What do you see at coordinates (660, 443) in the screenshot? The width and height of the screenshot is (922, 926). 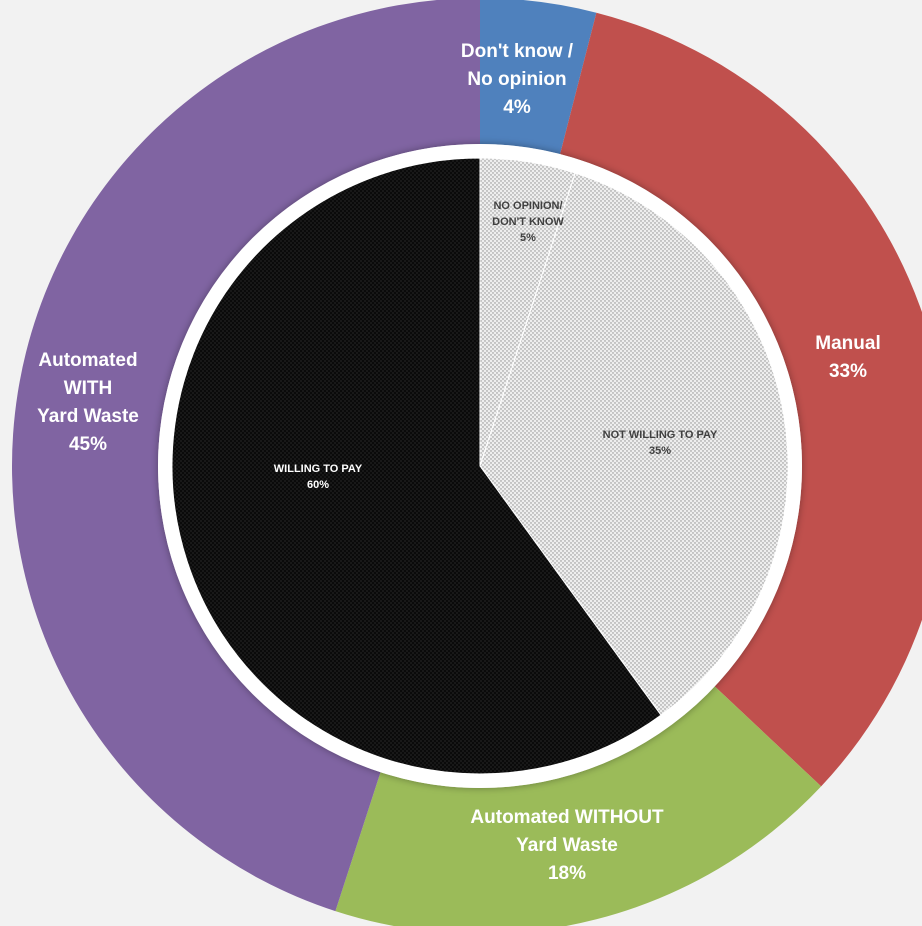 I see `inner-label-not-willing-to-pay: NOT WILLING TO PAY 35%` at bounding box center [660, 443].